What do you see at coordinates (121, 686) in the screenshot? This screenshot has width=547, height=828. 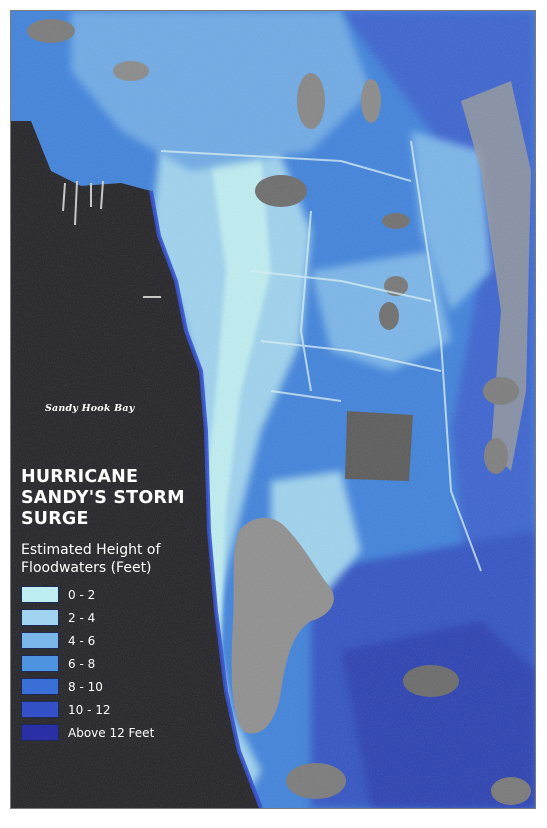 I see `legend-item: 8 - 10` at bounding box center [121, 686].